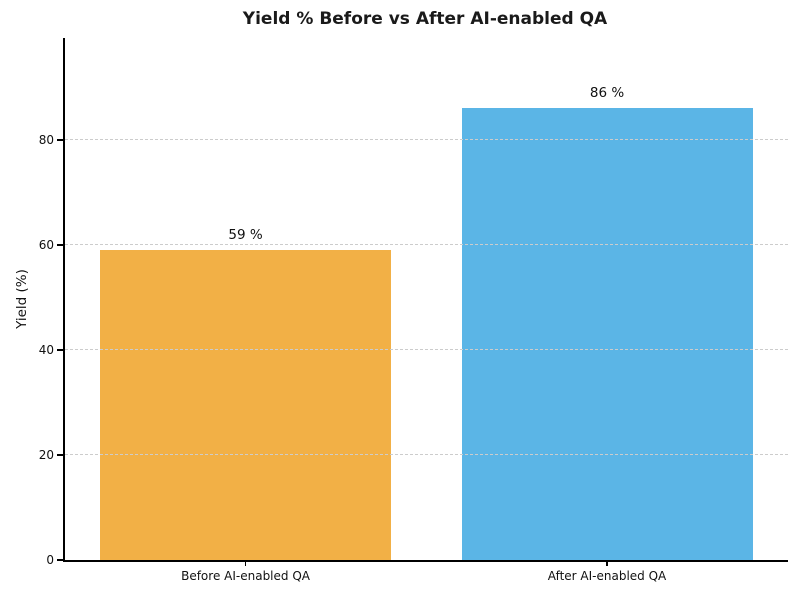 The width and height of the screenshot is (800, 600). Describe the element at coordinates (22, 299) in the screenshot. I see `y-axis-label: Yield (%)` at that location.